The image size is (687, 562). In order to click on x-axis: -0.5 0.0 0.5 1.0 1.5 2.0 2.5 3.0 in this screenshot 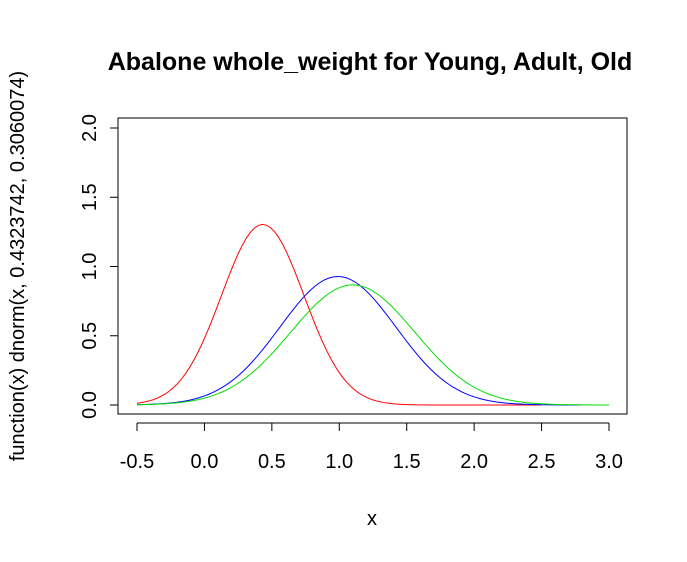, I will do `click(371, 447)`.